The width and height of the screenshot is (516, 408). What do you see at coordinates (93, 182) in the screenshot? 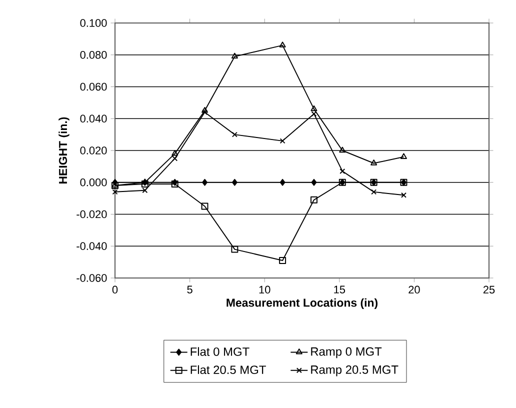
I see `y-tick-label: 0.000` at bounding box center [93, 182].